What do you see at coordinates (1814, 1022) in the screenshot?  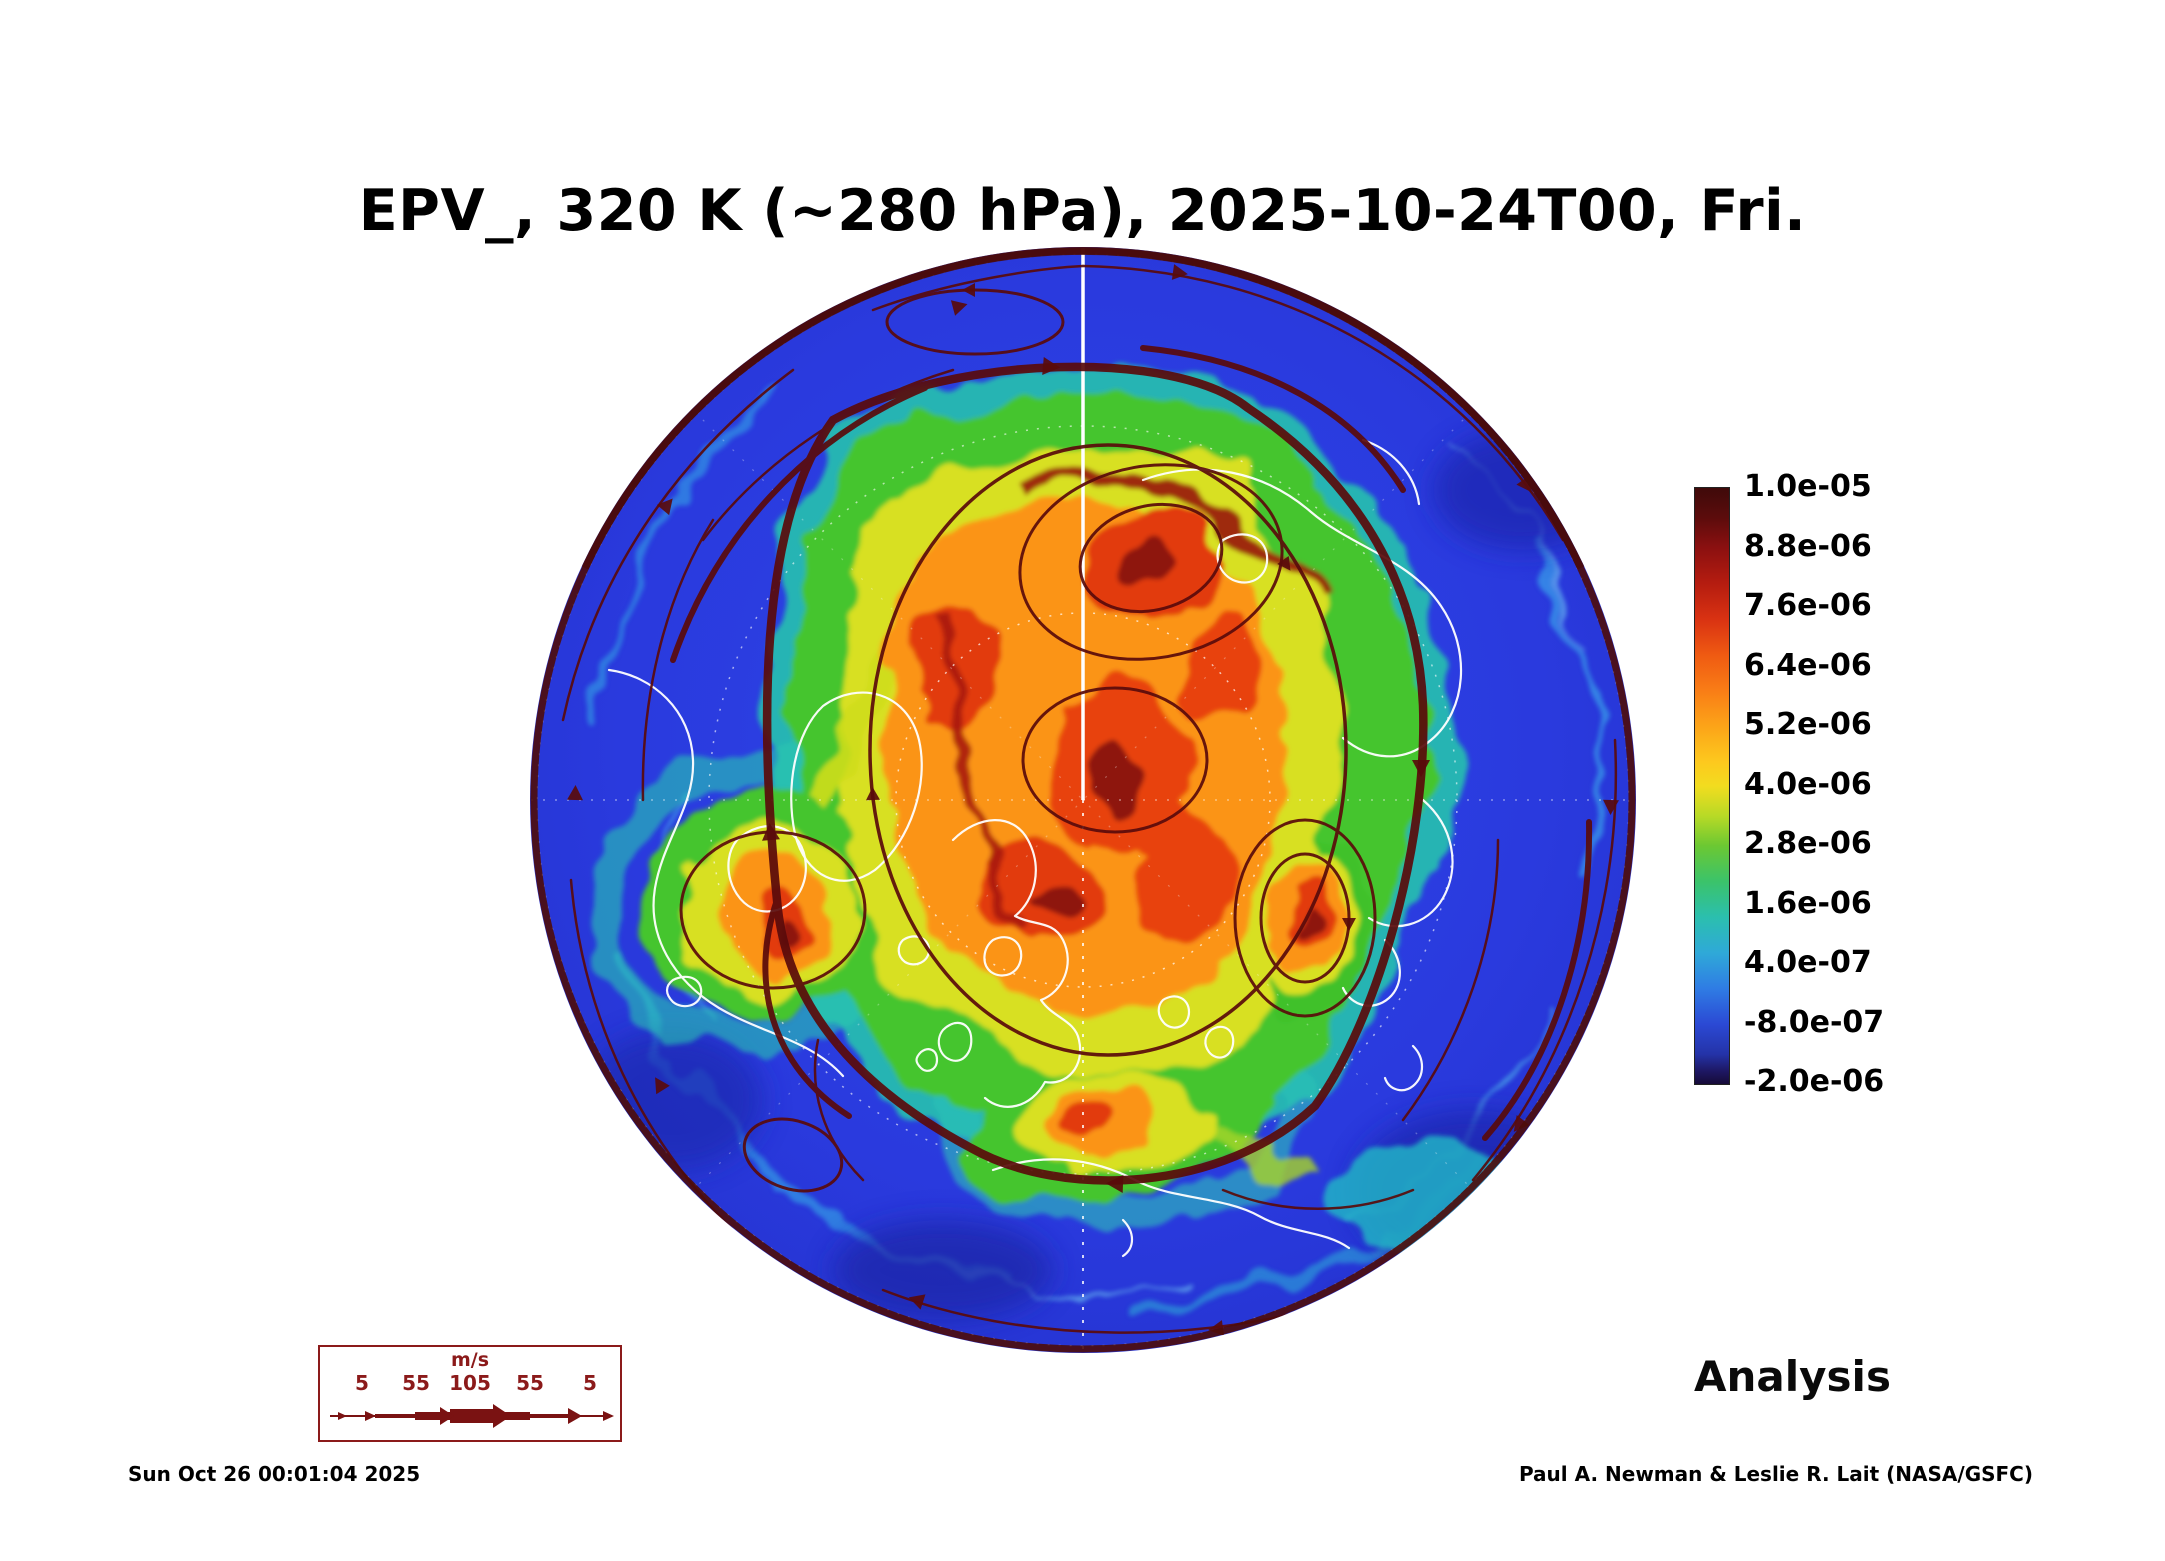 I see `colorbar-tick-label: -8.0e-07` at bounding box center [1814, 1022].